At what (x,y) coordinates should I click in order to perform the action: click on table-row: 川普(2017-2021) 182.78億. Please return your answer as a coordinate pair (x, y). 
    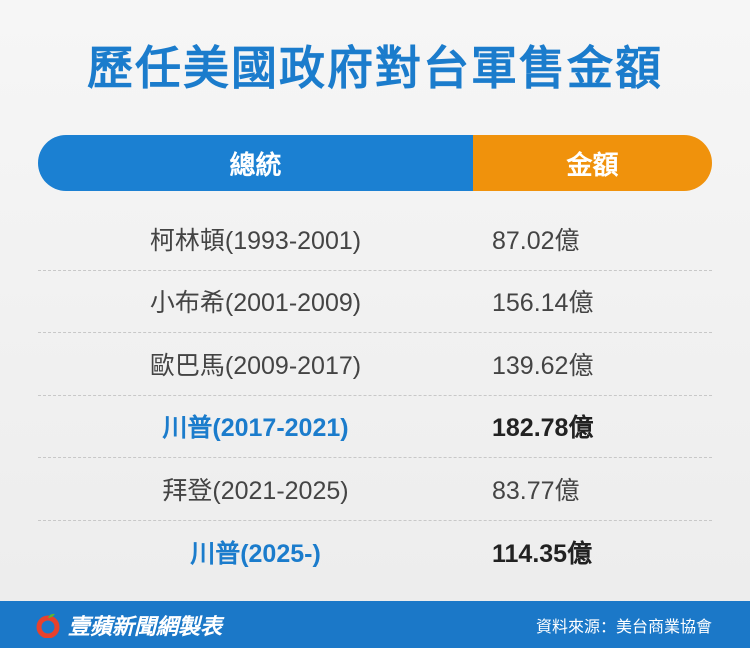
    Looking at the image, I should click on (375, 427).